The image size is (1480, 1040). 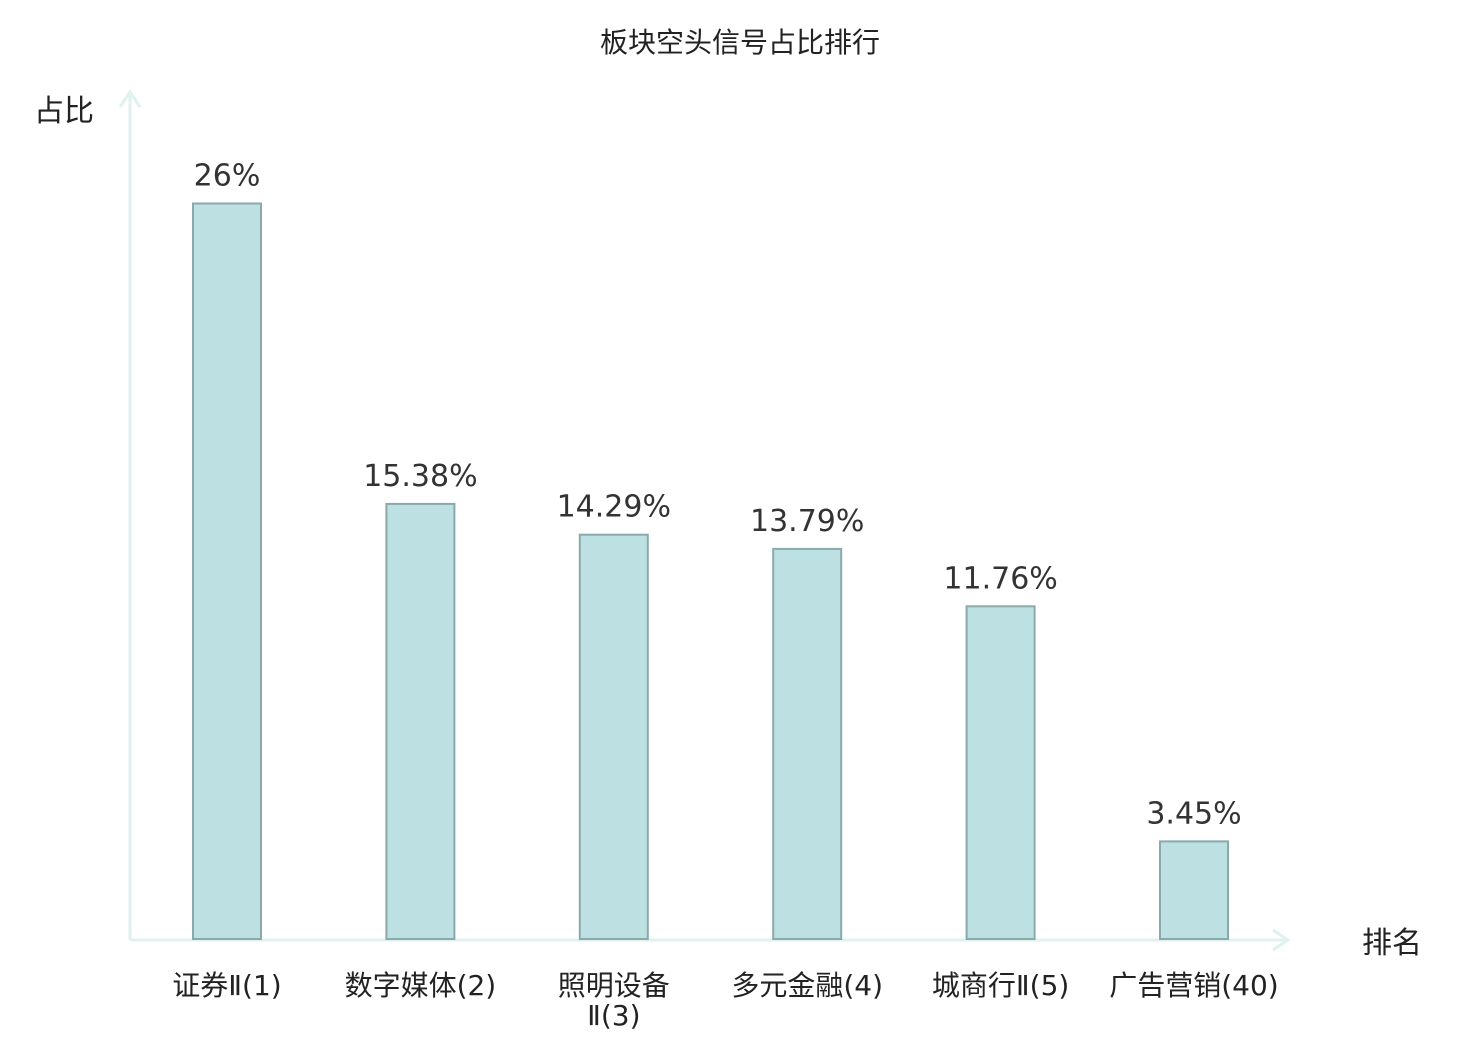 I want to click on category-label-6: 广告营销(40), so click(x=1193, y=985).